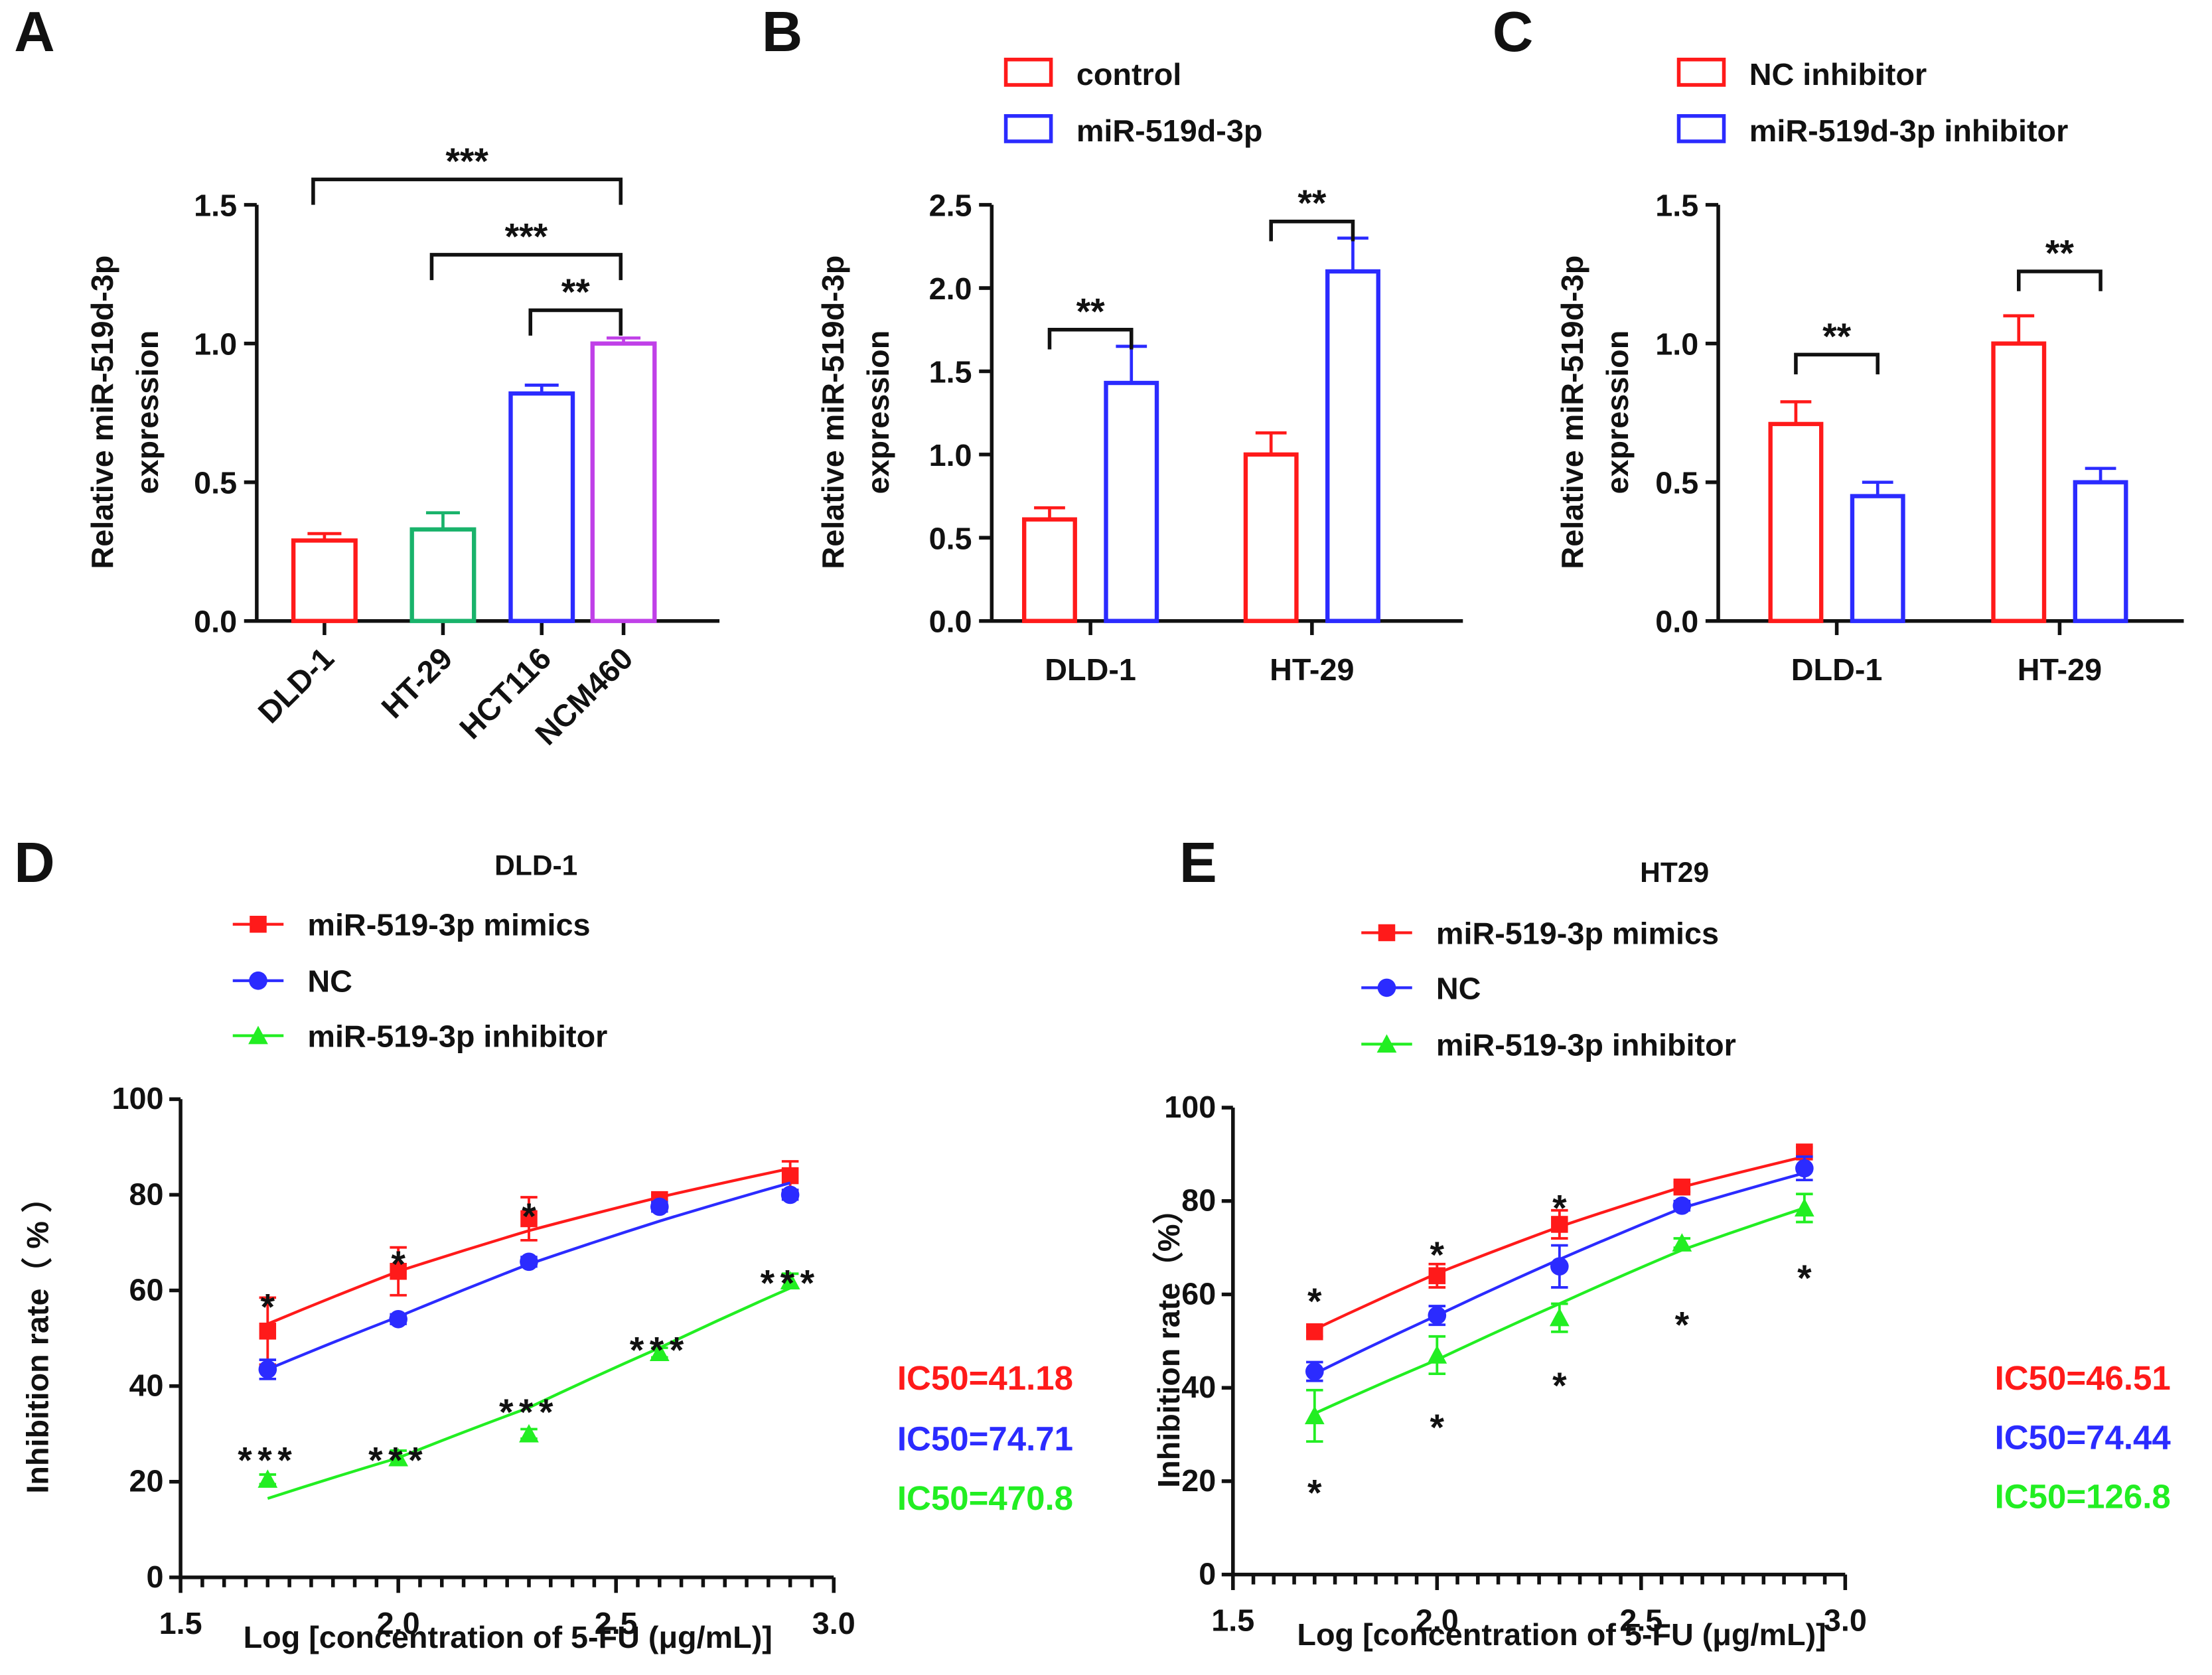 This screenshot has height=1675, width=2212. What do you see at coordinates (2083, 1378) in the screenshot?
I see `ic50-label: IC50=46.51` at bounding box center [2083, 1378].